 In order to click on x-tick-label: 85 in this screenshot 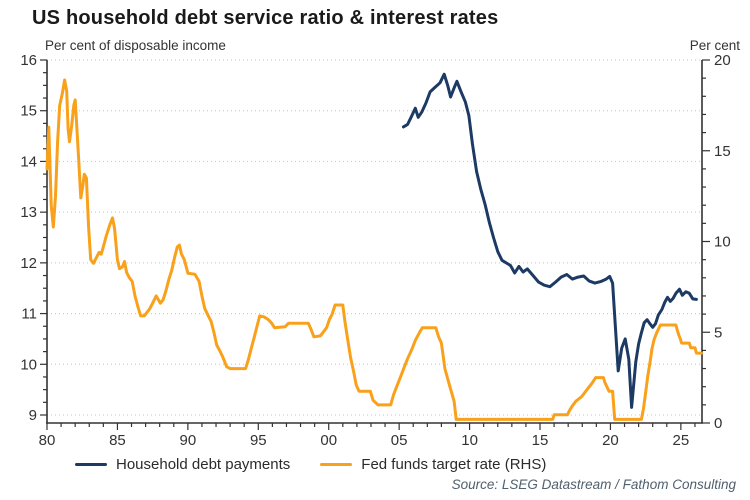, I will do `click(117, 440)`.